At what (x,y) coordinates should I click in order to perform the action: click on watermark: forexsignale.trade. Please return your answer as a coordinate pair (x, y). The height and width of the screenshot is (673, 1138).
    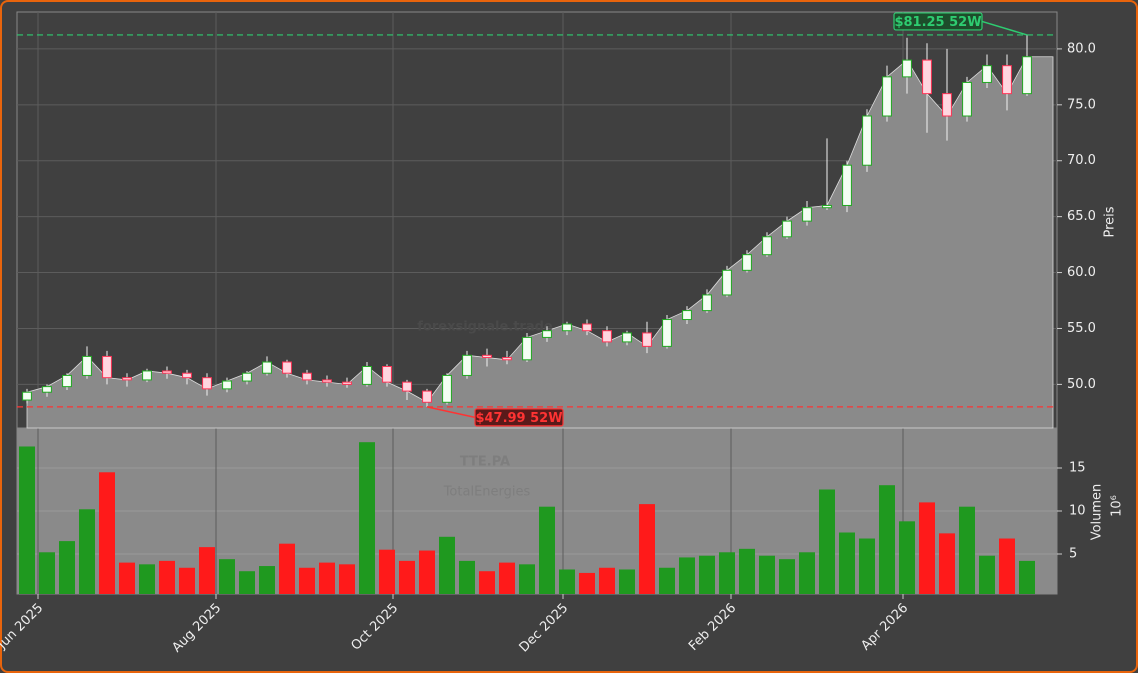
    Looking at the image, I should click on (485, 327).